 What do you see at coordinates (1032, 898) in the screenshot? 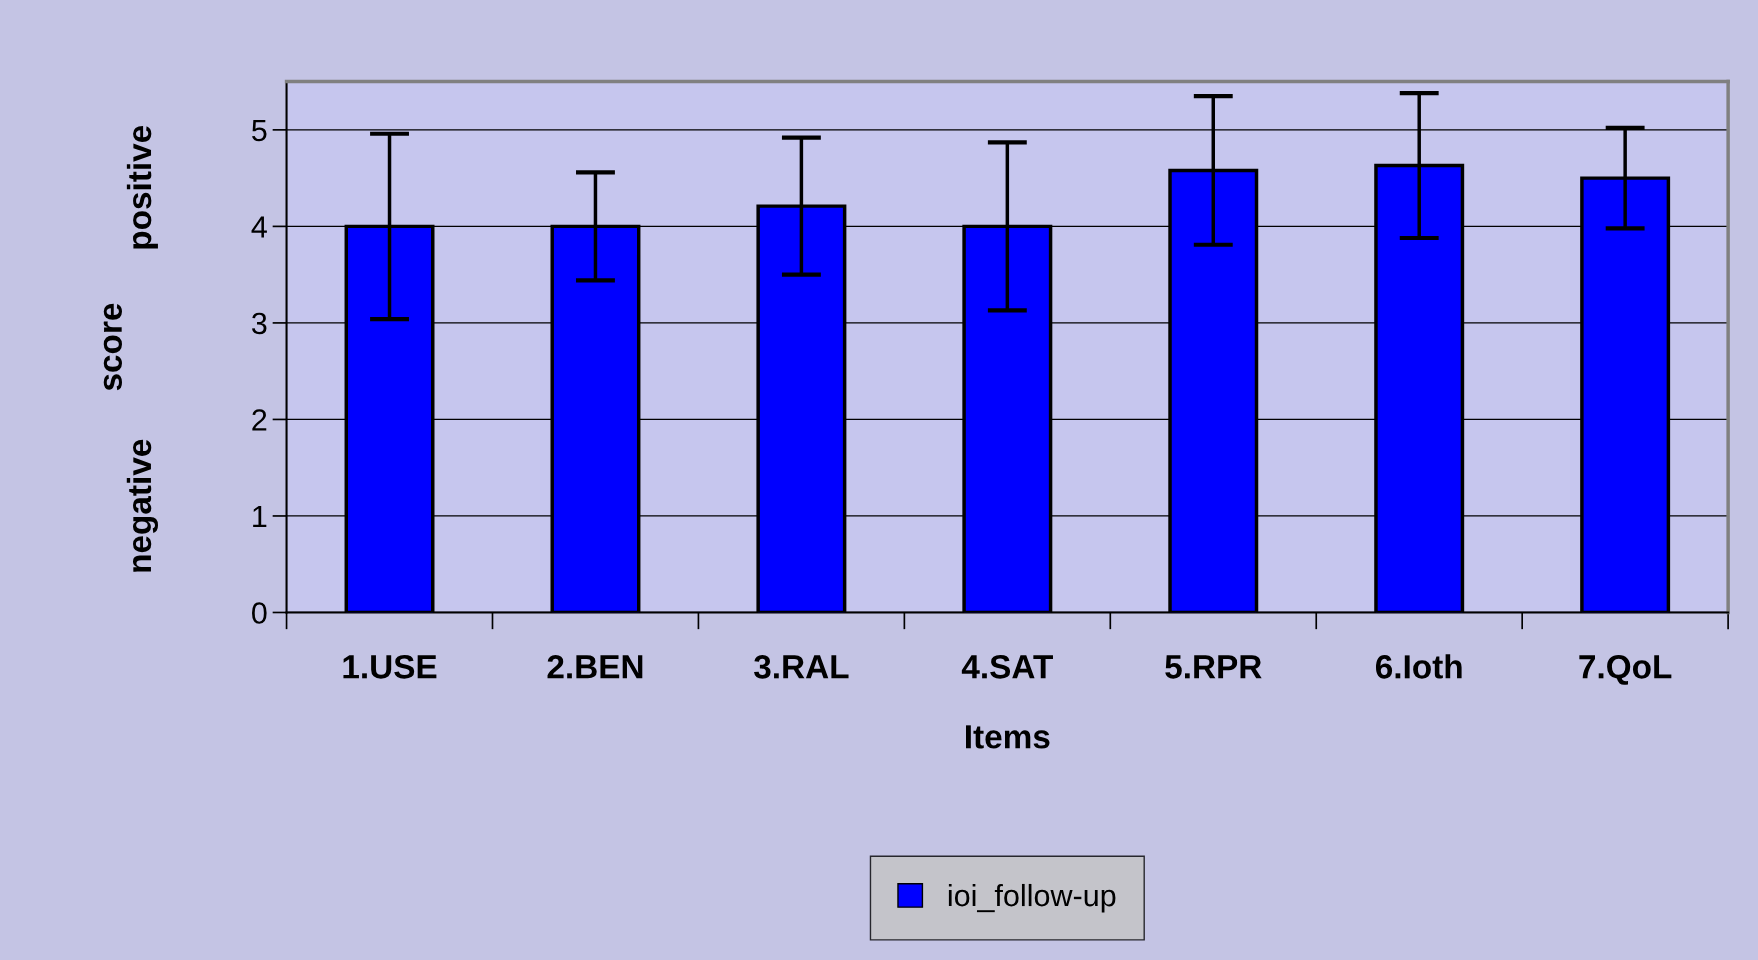
I see `legend-label: ioi_follow-up` at bounding box center [1032, 898].